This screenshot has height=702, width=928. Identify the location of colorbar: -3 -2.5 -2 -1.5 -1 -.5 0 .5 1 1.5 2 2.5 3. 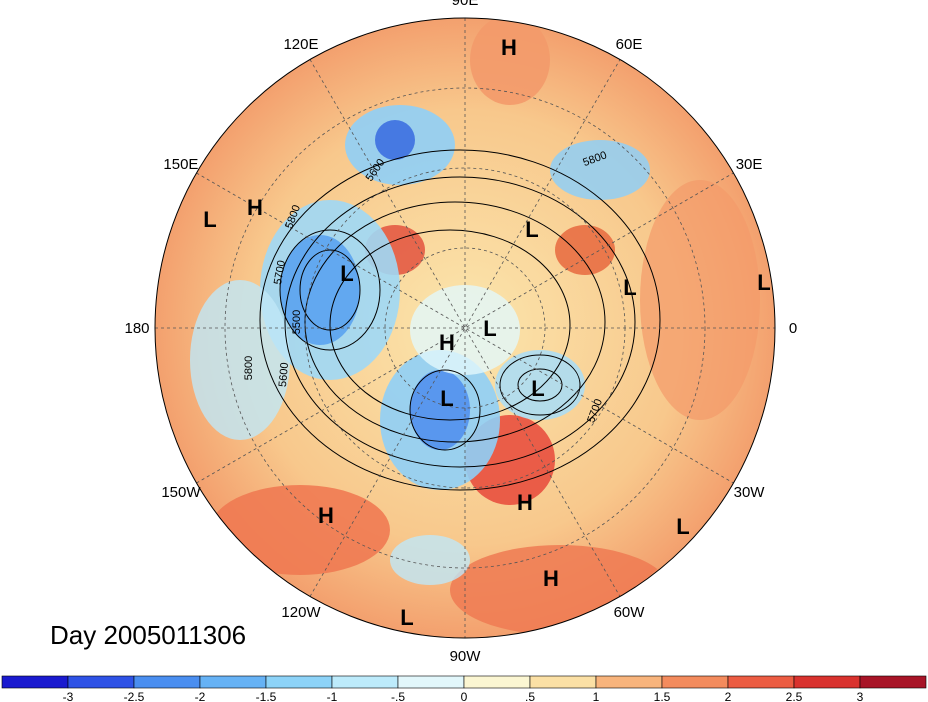
(464, 688).